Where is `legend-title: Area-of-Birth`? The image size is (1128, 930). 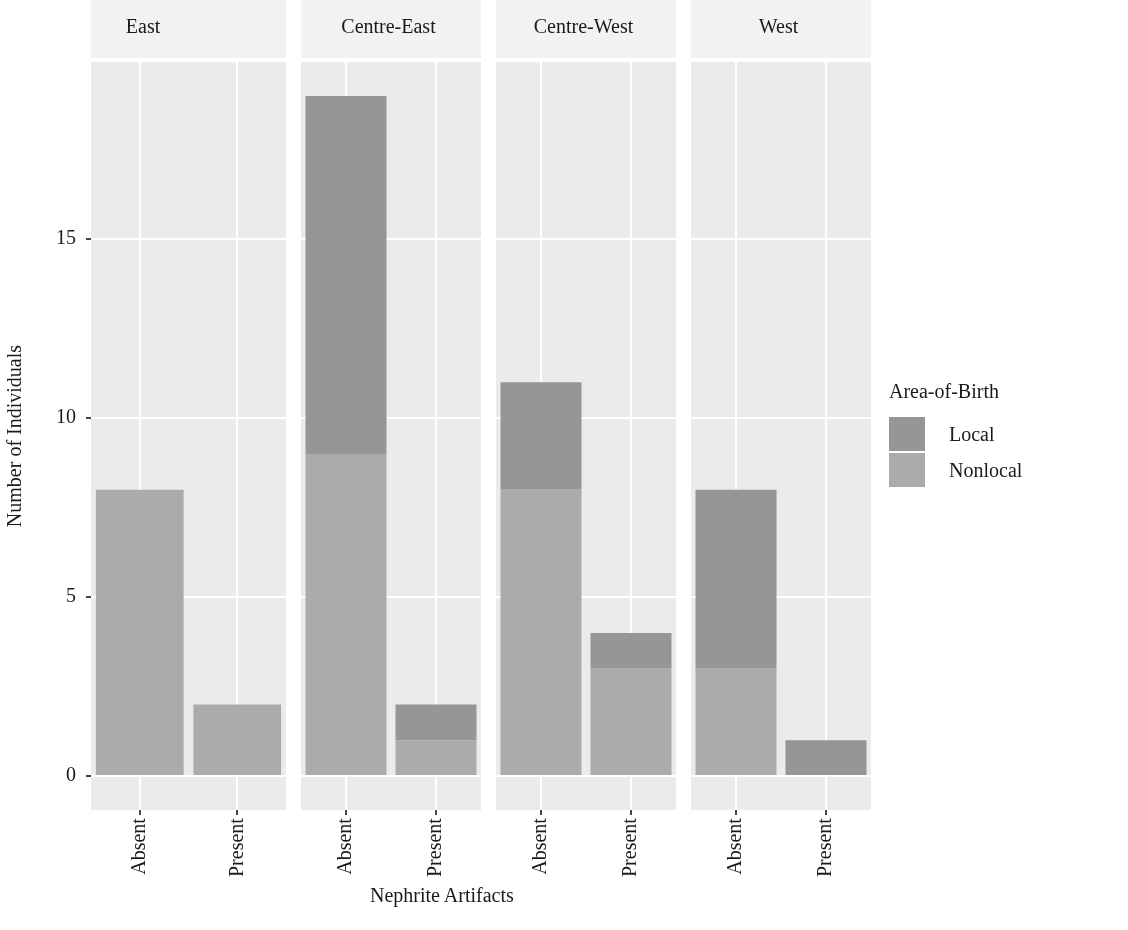
legend-title: Area-of-Birth is located at coordinates (944, 391).